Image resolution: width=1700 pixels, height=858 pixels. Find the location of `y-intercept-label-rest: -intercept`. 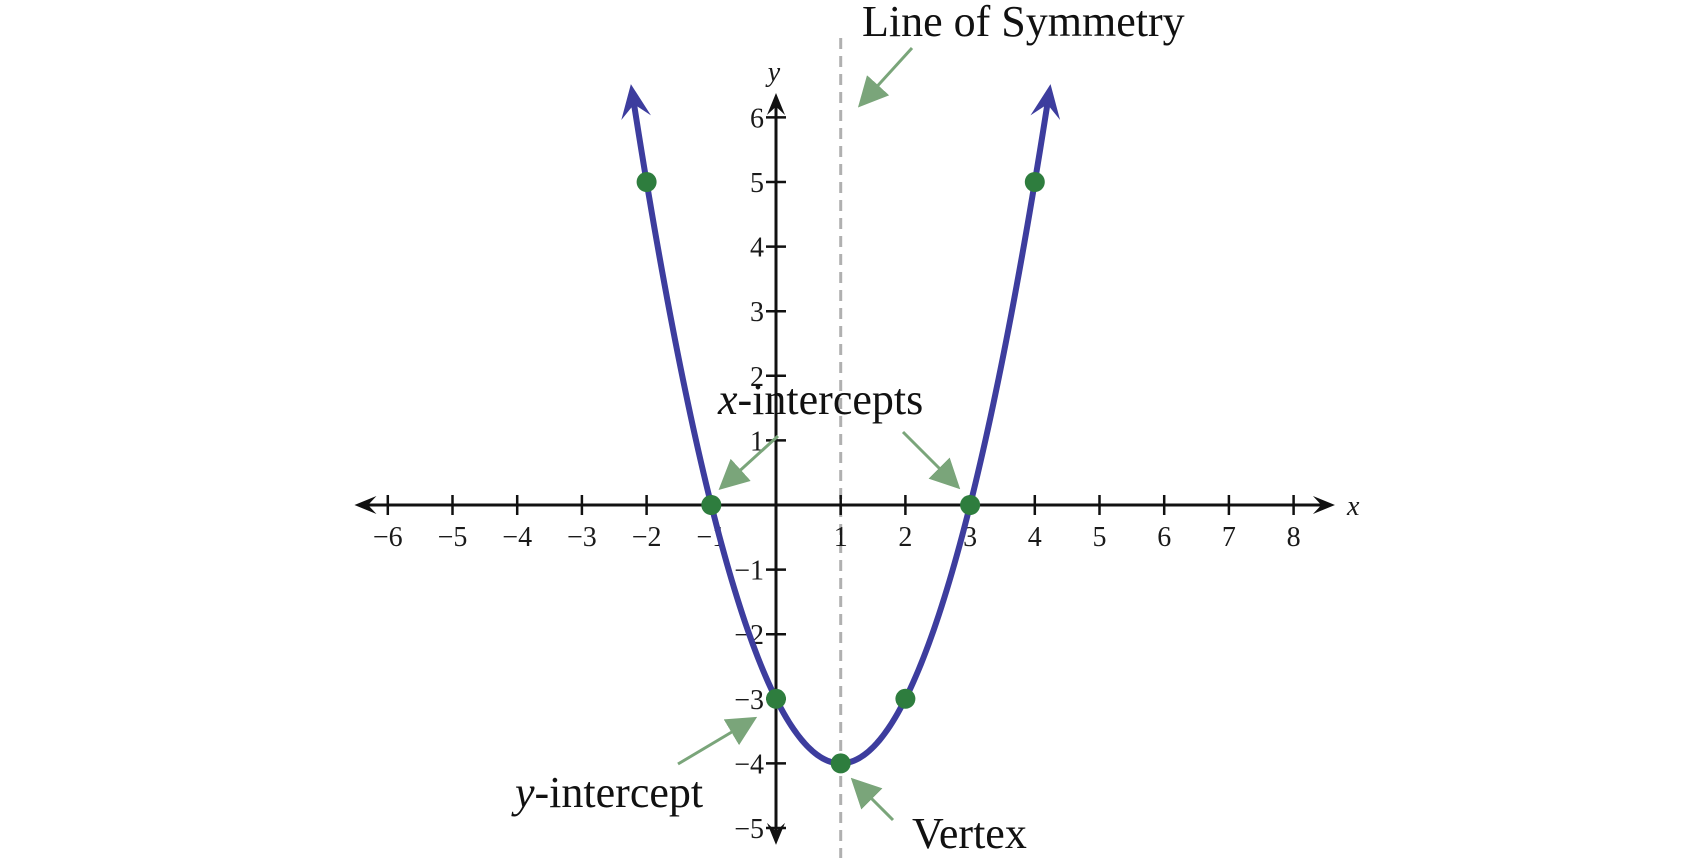

y-intercept-label-rest: -intercept is located at coordinates (619, 792).